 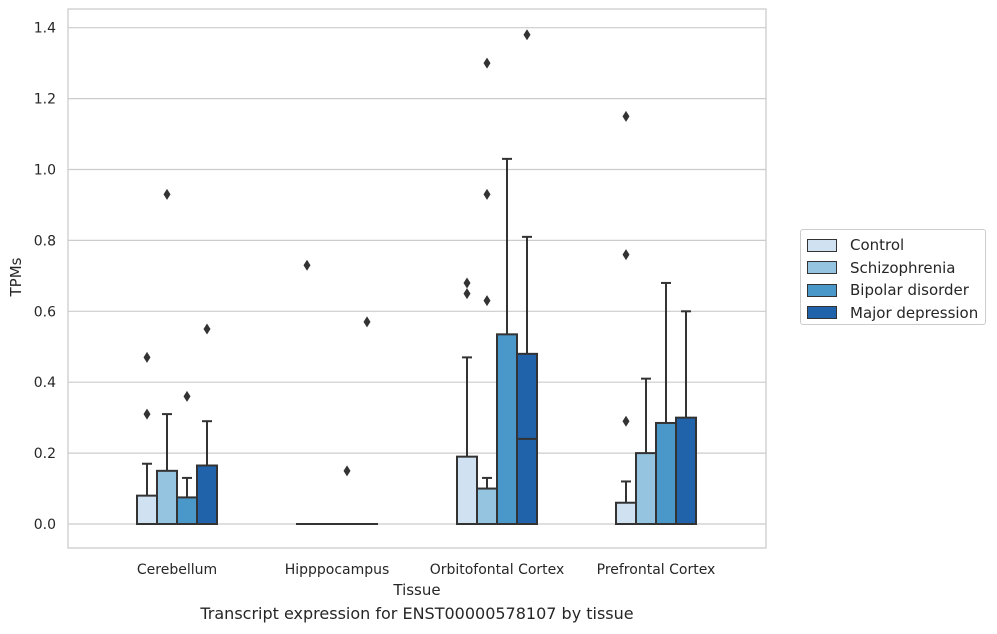 I want to click on legend-label: Control, so click(x=877, y=245).